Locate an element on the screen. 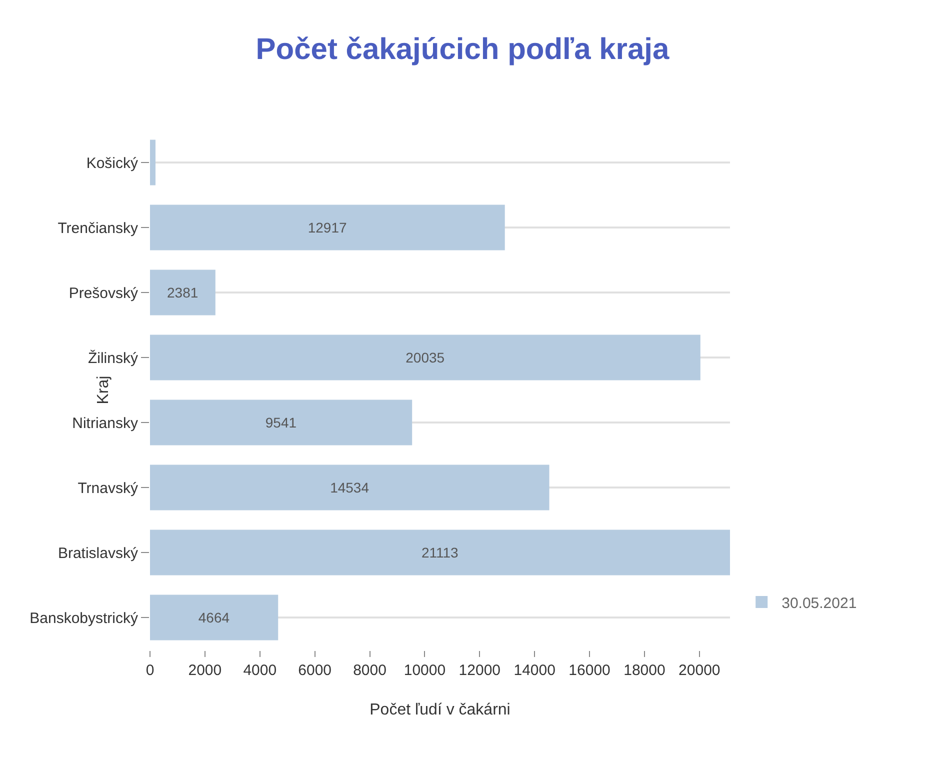  x-tick-label: 2000 is located at coordinates (205, 670).